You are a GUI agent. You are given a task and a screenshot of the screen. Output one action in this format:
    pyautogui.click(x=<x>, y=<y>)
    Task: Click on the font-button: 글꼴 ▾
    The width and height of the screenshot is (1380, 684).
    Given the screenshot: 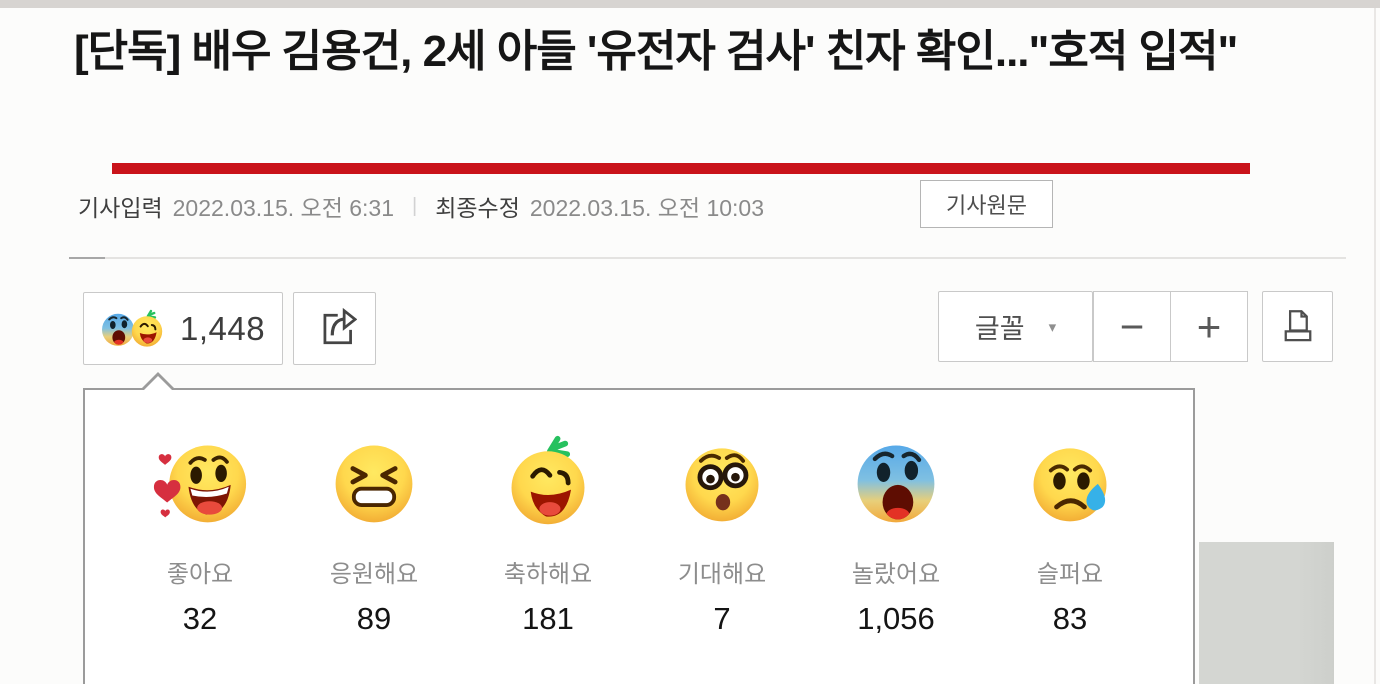 What is the action you would take?
    pyautogui.click(x=1015, y=326)
    